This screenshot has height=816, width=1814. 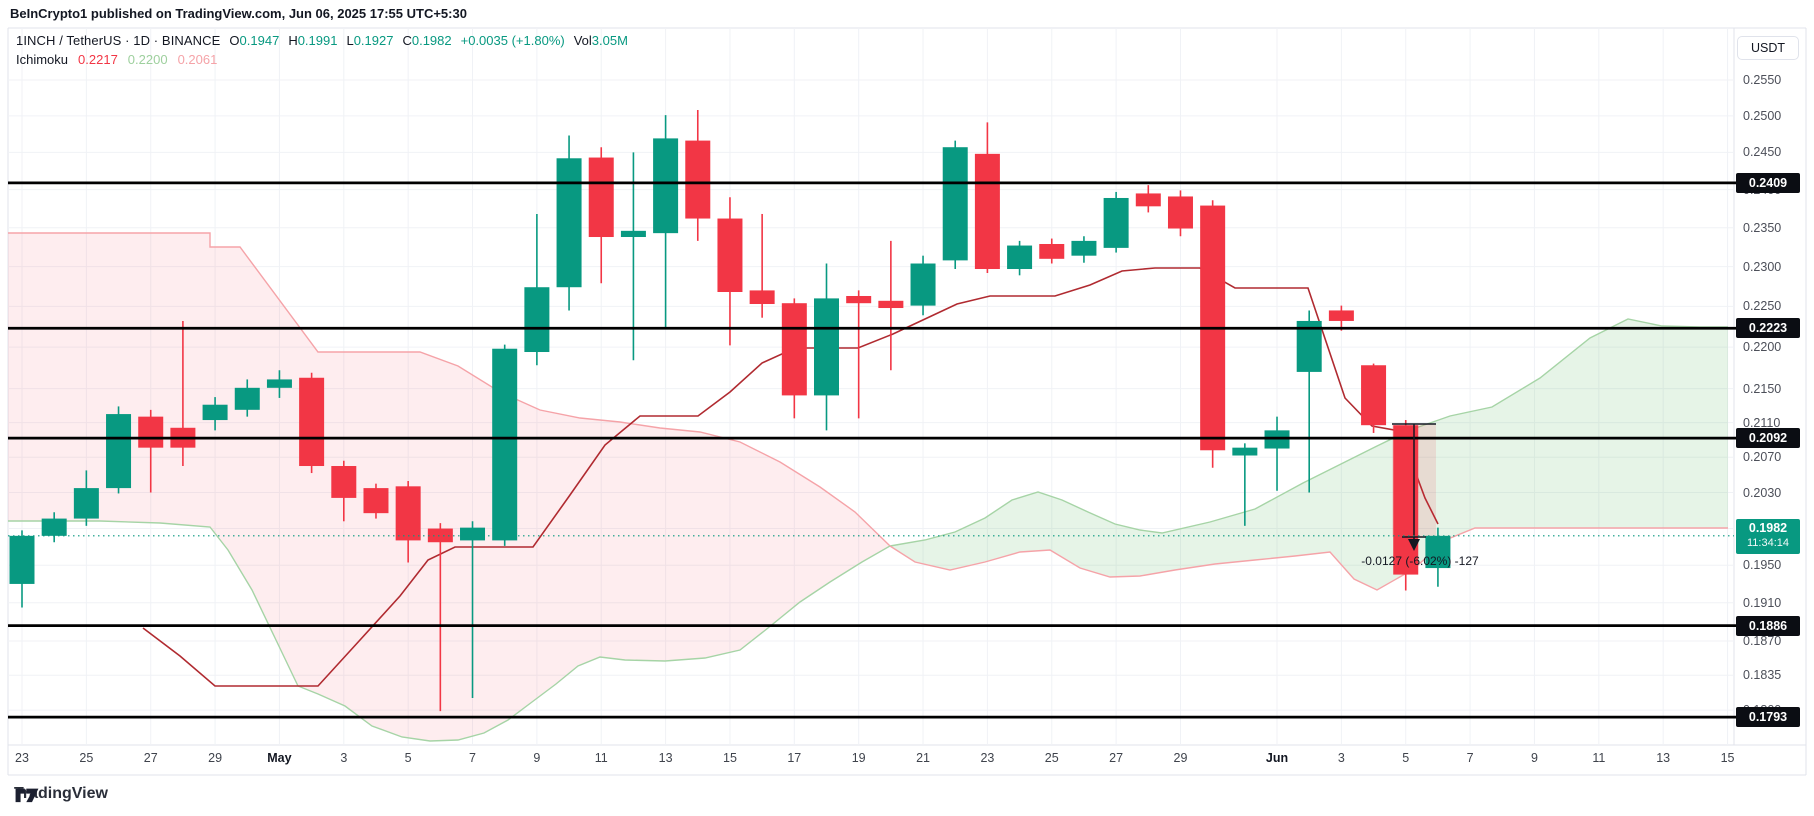 What do you see at coordinates (1762, 347) in the screenshot?
I see `price-axis-label: 0.2200` at bounding box center [1762, 347].